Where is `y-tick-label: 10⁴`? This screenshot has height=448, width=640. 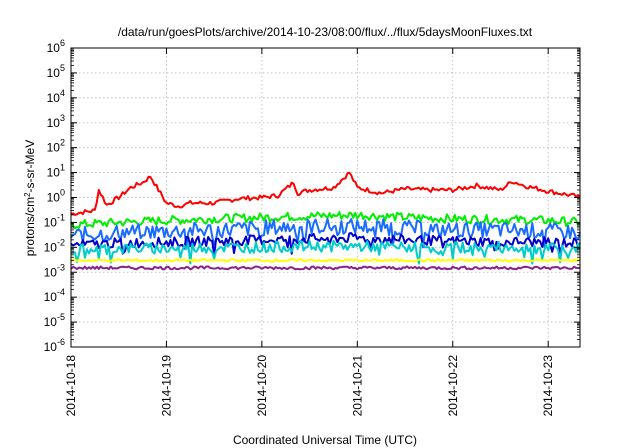 y-tick-label: 10⁴ is located at coordinates (56, 96).